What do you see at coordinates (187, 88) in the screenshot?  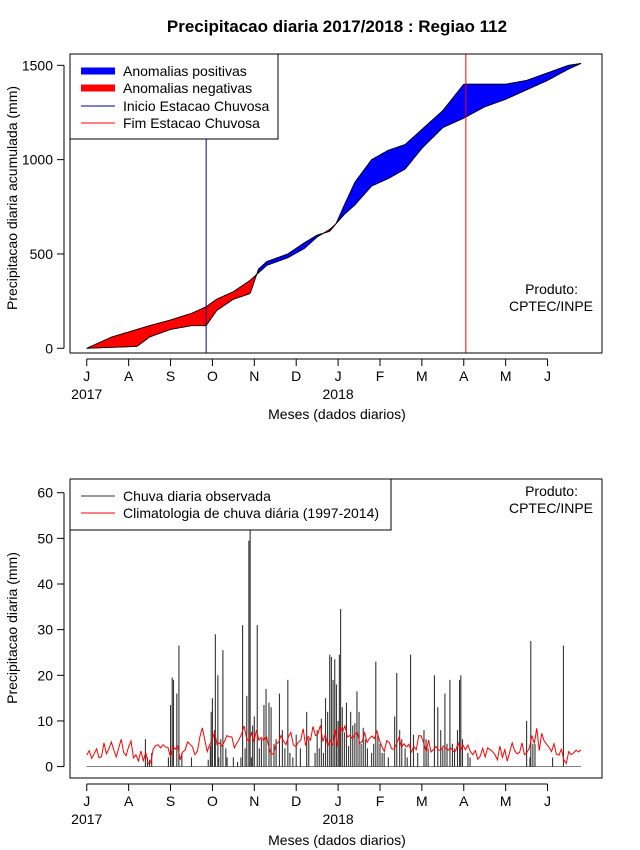 I see `legend-label-negative: Anomalias negativas` at bounding box center [187, 88].